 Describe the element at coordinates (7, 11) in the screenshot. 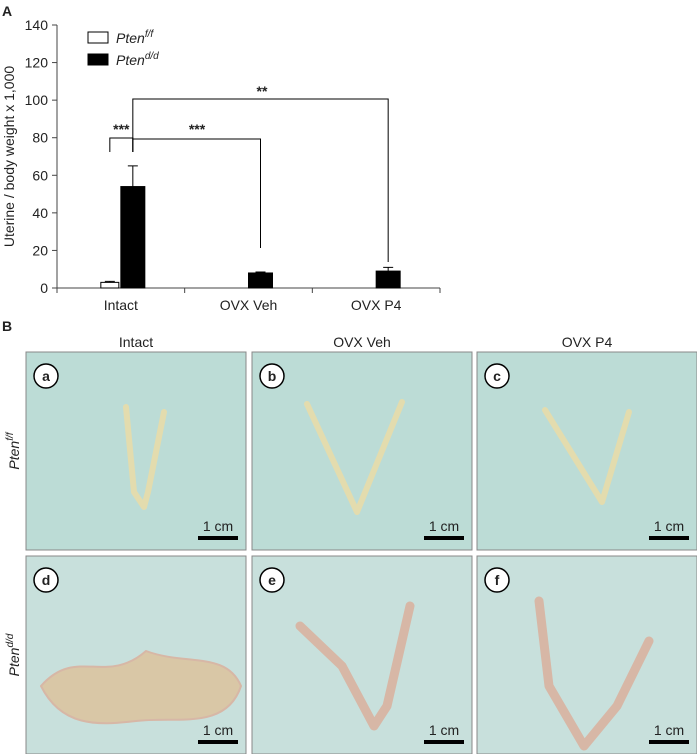

I see `panel-label: A` at that location.